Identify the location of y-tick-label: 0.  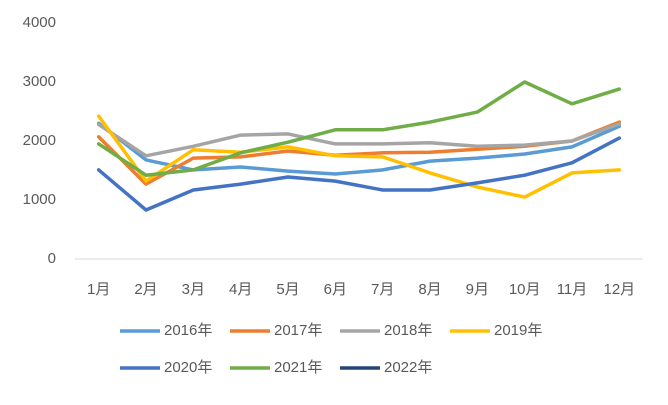
(52, 258).